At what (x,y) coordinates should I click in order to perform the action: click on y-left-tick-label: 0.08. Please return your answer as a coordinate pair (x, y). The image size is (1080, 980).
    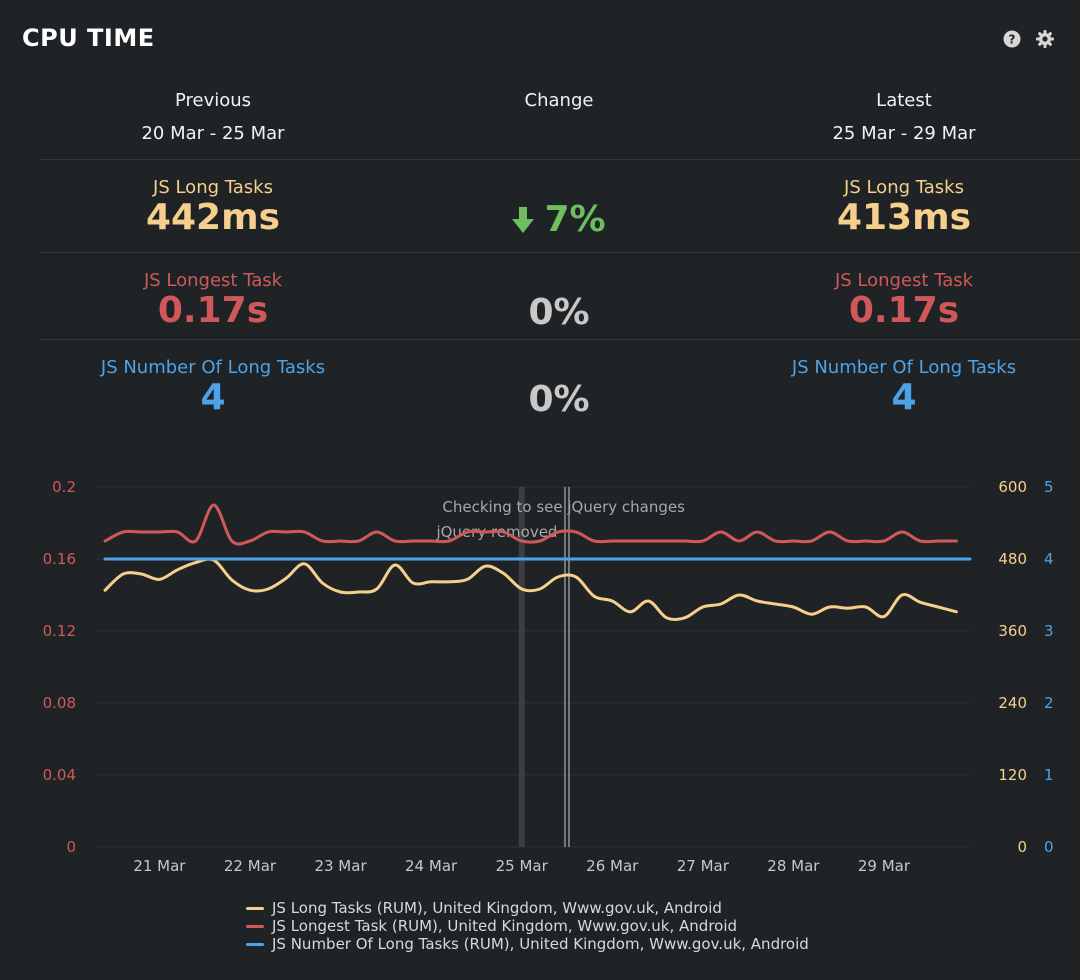
    Looking at the image, I should click on (59, 703).